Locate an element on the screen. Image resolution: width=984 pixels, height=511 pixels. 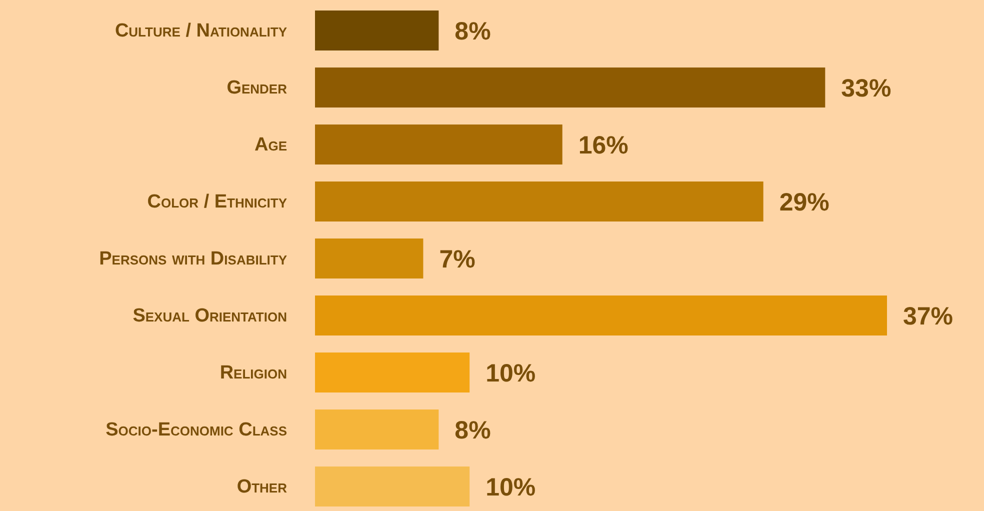
data-label: 37% is located at coordinates (928, 316).